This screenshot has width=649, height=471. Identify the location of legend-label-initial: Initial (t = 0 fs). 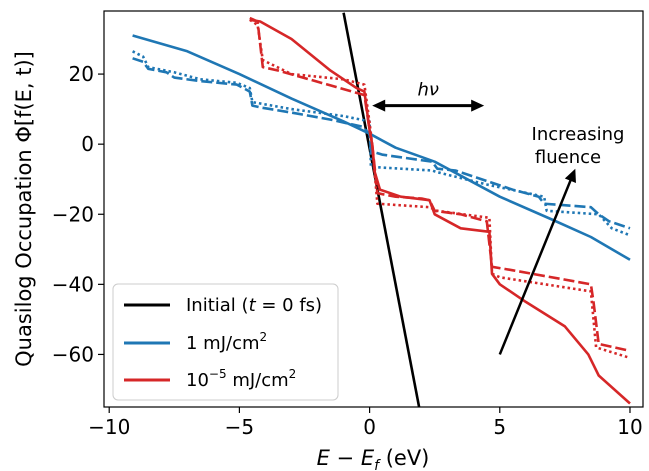
(254, 305).